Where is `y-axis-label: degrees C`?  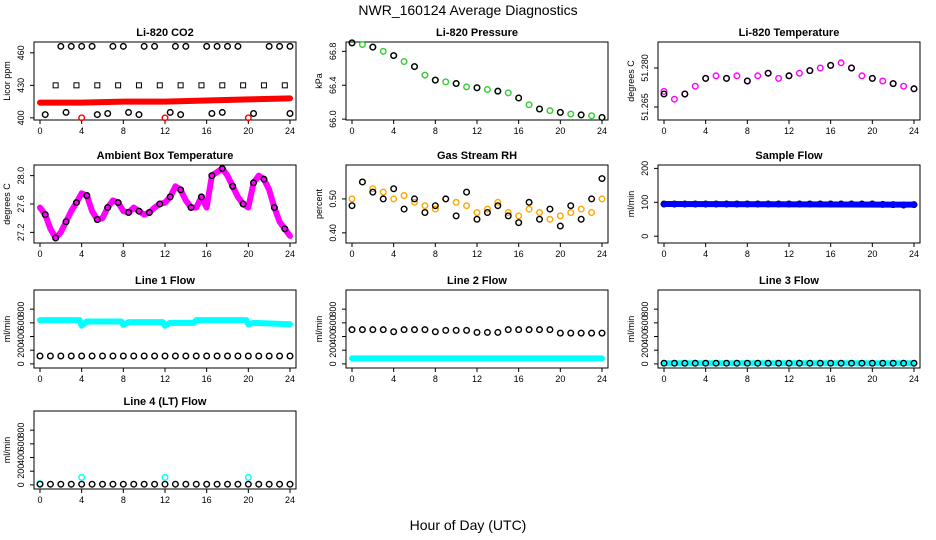
y-axis-label: degrees C is located at coordinates (7, 204).